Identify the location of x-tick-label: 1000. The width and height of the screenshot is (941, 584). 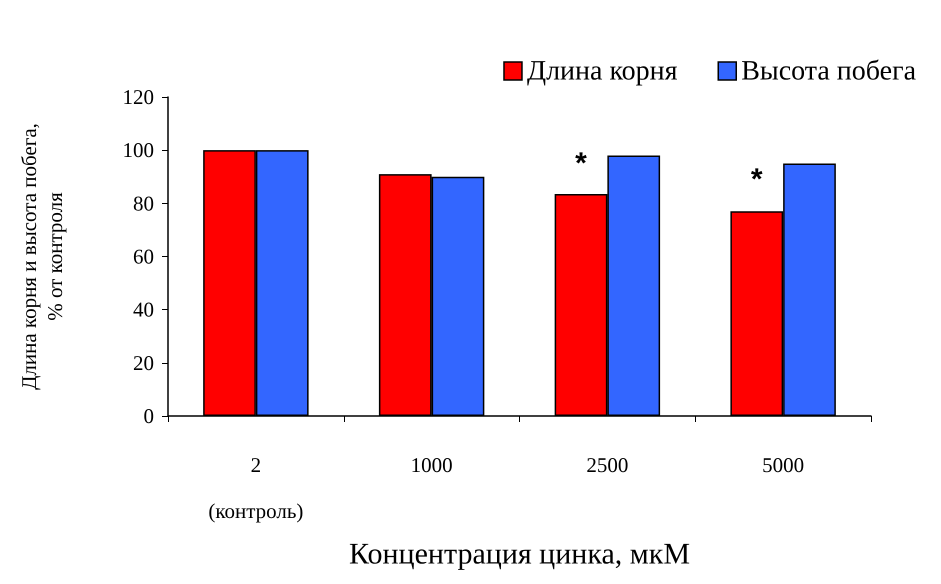
(431, 465).